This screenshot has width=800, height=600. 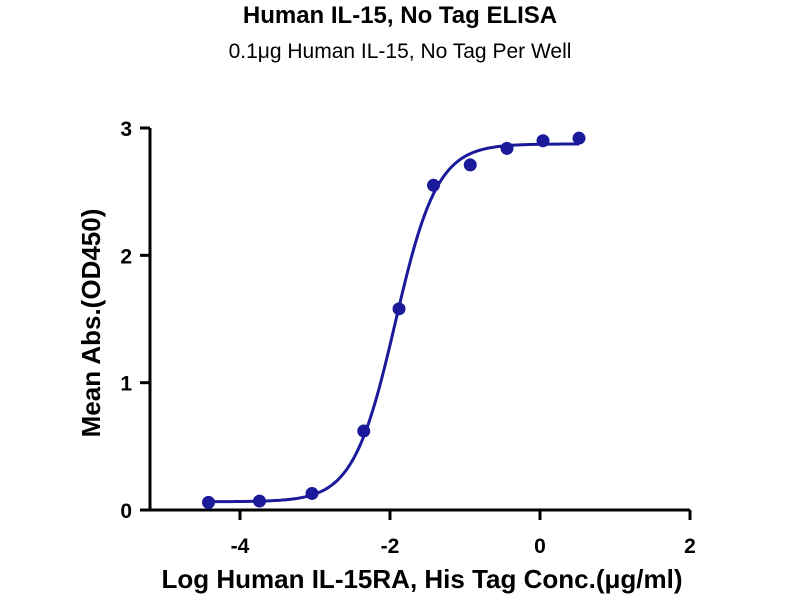 What do you see at coordinates (390, 546) in the screenshot?
I see `x-tick-label: -2` at bounding box center [390, 546].